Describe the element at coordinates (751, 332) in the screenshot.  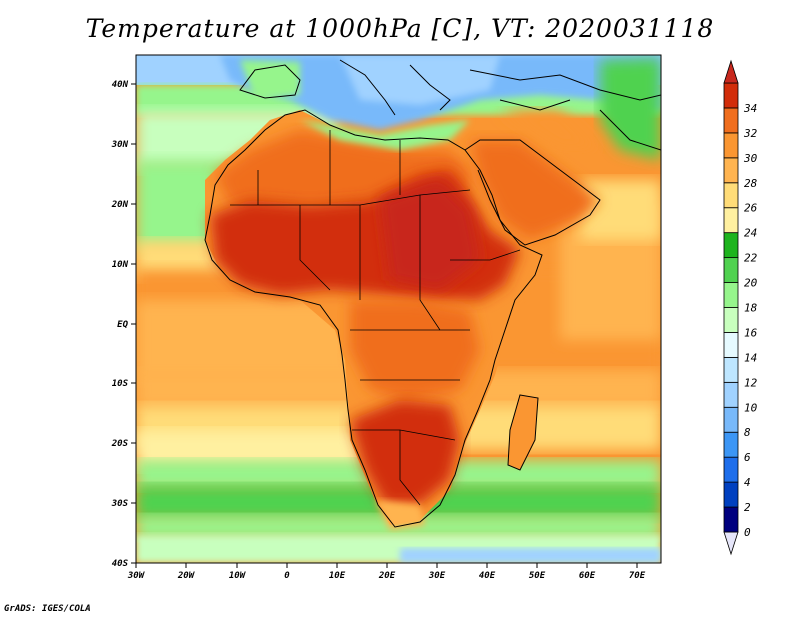
I see `colorbar-label: 16` at that location.